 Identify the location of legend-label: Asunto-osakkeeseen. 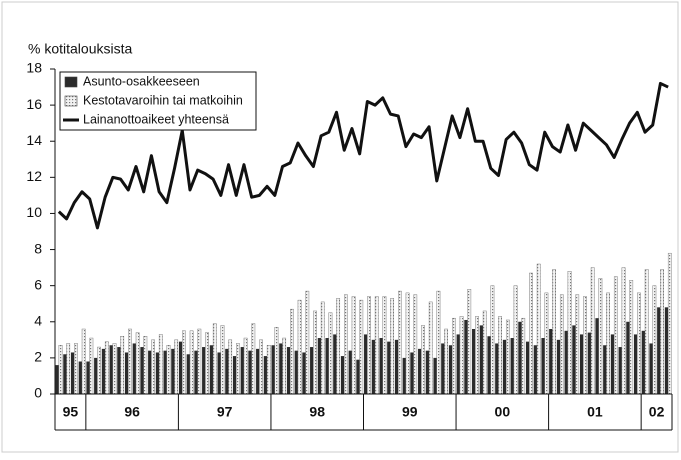
(141, 81).